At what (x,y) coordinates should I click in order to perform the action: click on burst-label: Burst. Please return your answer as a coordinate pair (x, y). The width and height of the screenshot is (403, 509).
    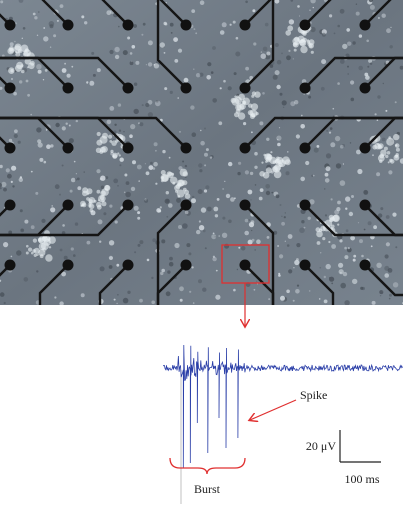
    Looking at the image, I should click on (207, 489).